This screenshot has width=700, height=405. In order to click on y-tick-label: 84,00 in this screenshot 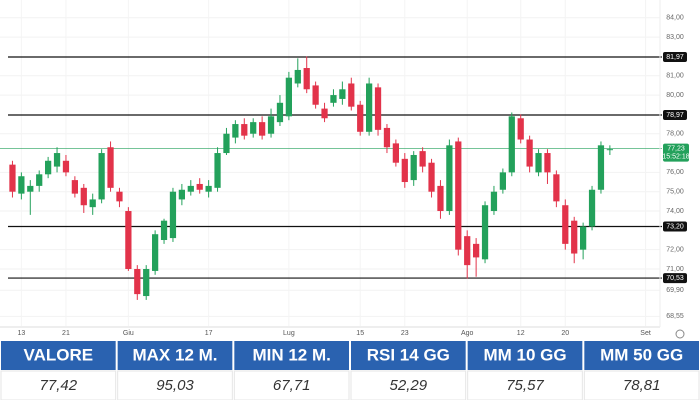, I will do `click(675, 18)`.